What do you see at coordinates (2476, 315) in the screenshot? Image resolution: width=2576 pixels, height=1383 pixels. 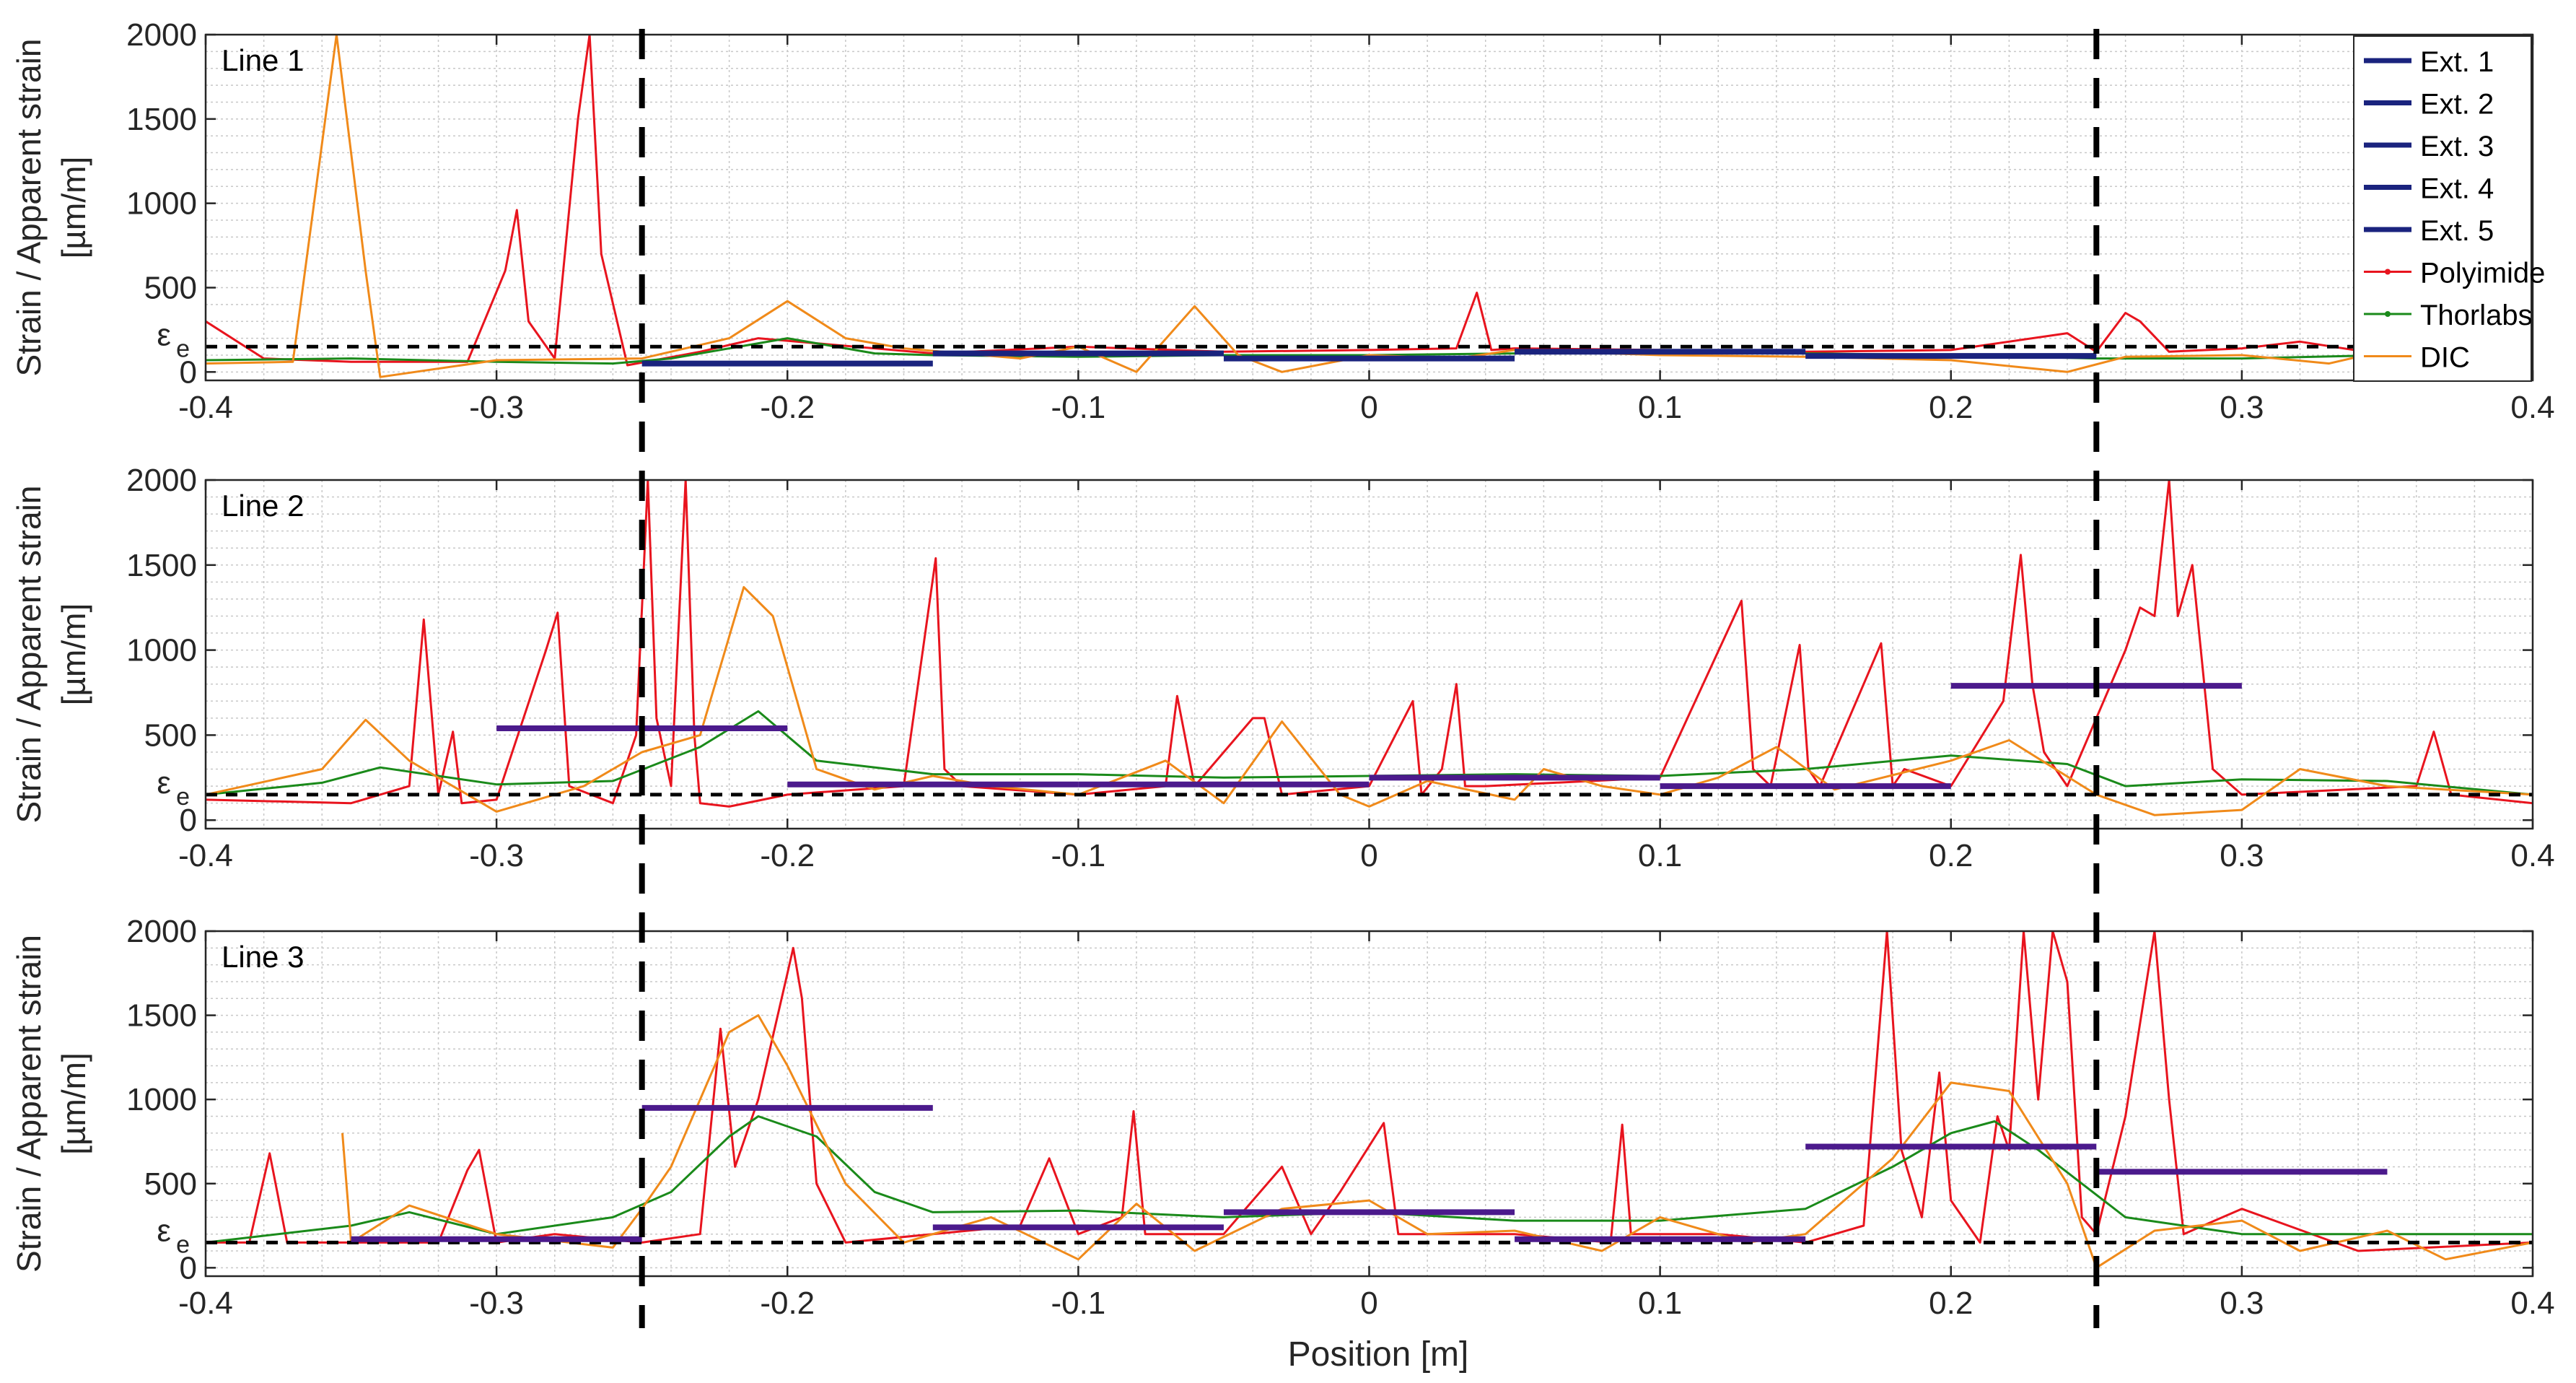 I see `legend-label: Thorlabs` at bounding box center [2476, 315].